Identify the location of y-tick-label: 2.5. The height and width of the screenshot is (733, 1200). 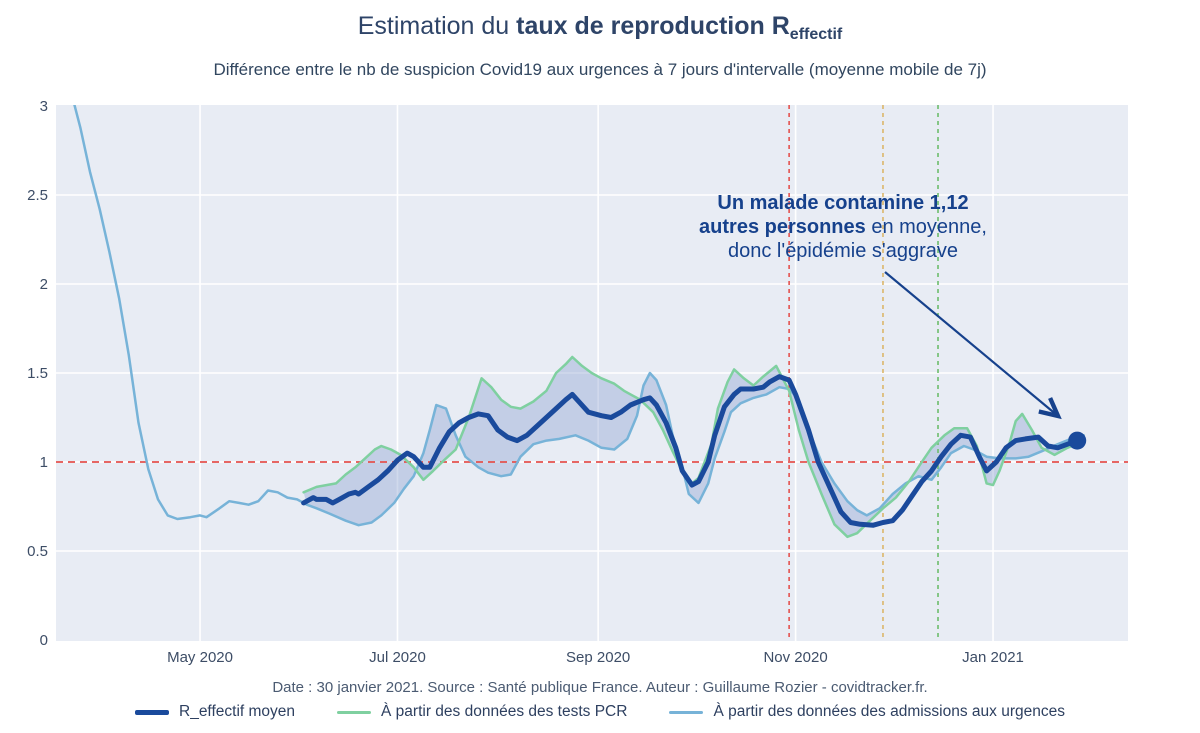
(37, 195).